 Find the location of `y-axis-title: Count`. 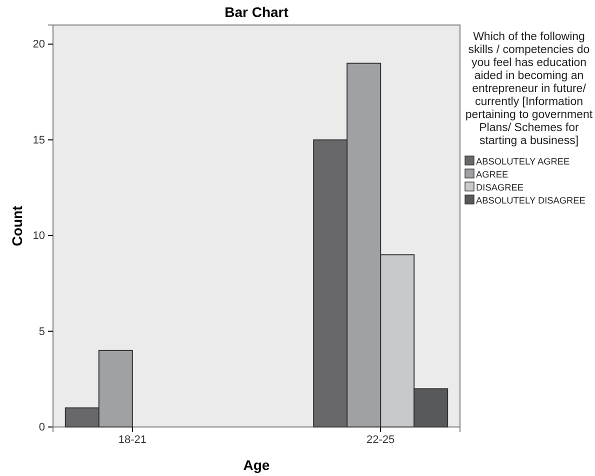

y-axis-title: Count is located at coordinates (17, 225).